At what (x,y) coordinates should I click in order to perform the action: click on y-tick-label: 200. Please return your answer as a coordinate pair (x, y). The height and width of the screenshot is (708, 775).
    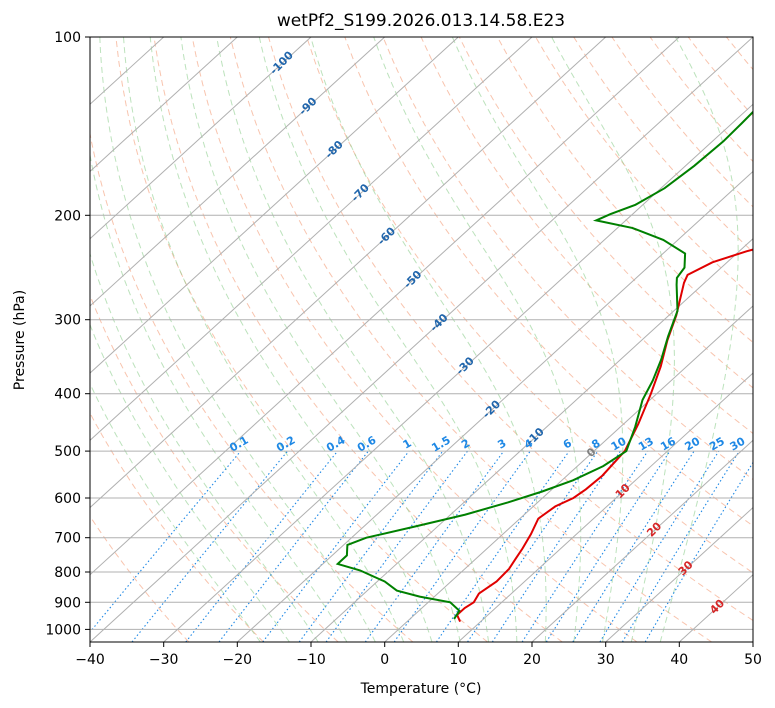
    Looking at the image, I should click on (67, 216).